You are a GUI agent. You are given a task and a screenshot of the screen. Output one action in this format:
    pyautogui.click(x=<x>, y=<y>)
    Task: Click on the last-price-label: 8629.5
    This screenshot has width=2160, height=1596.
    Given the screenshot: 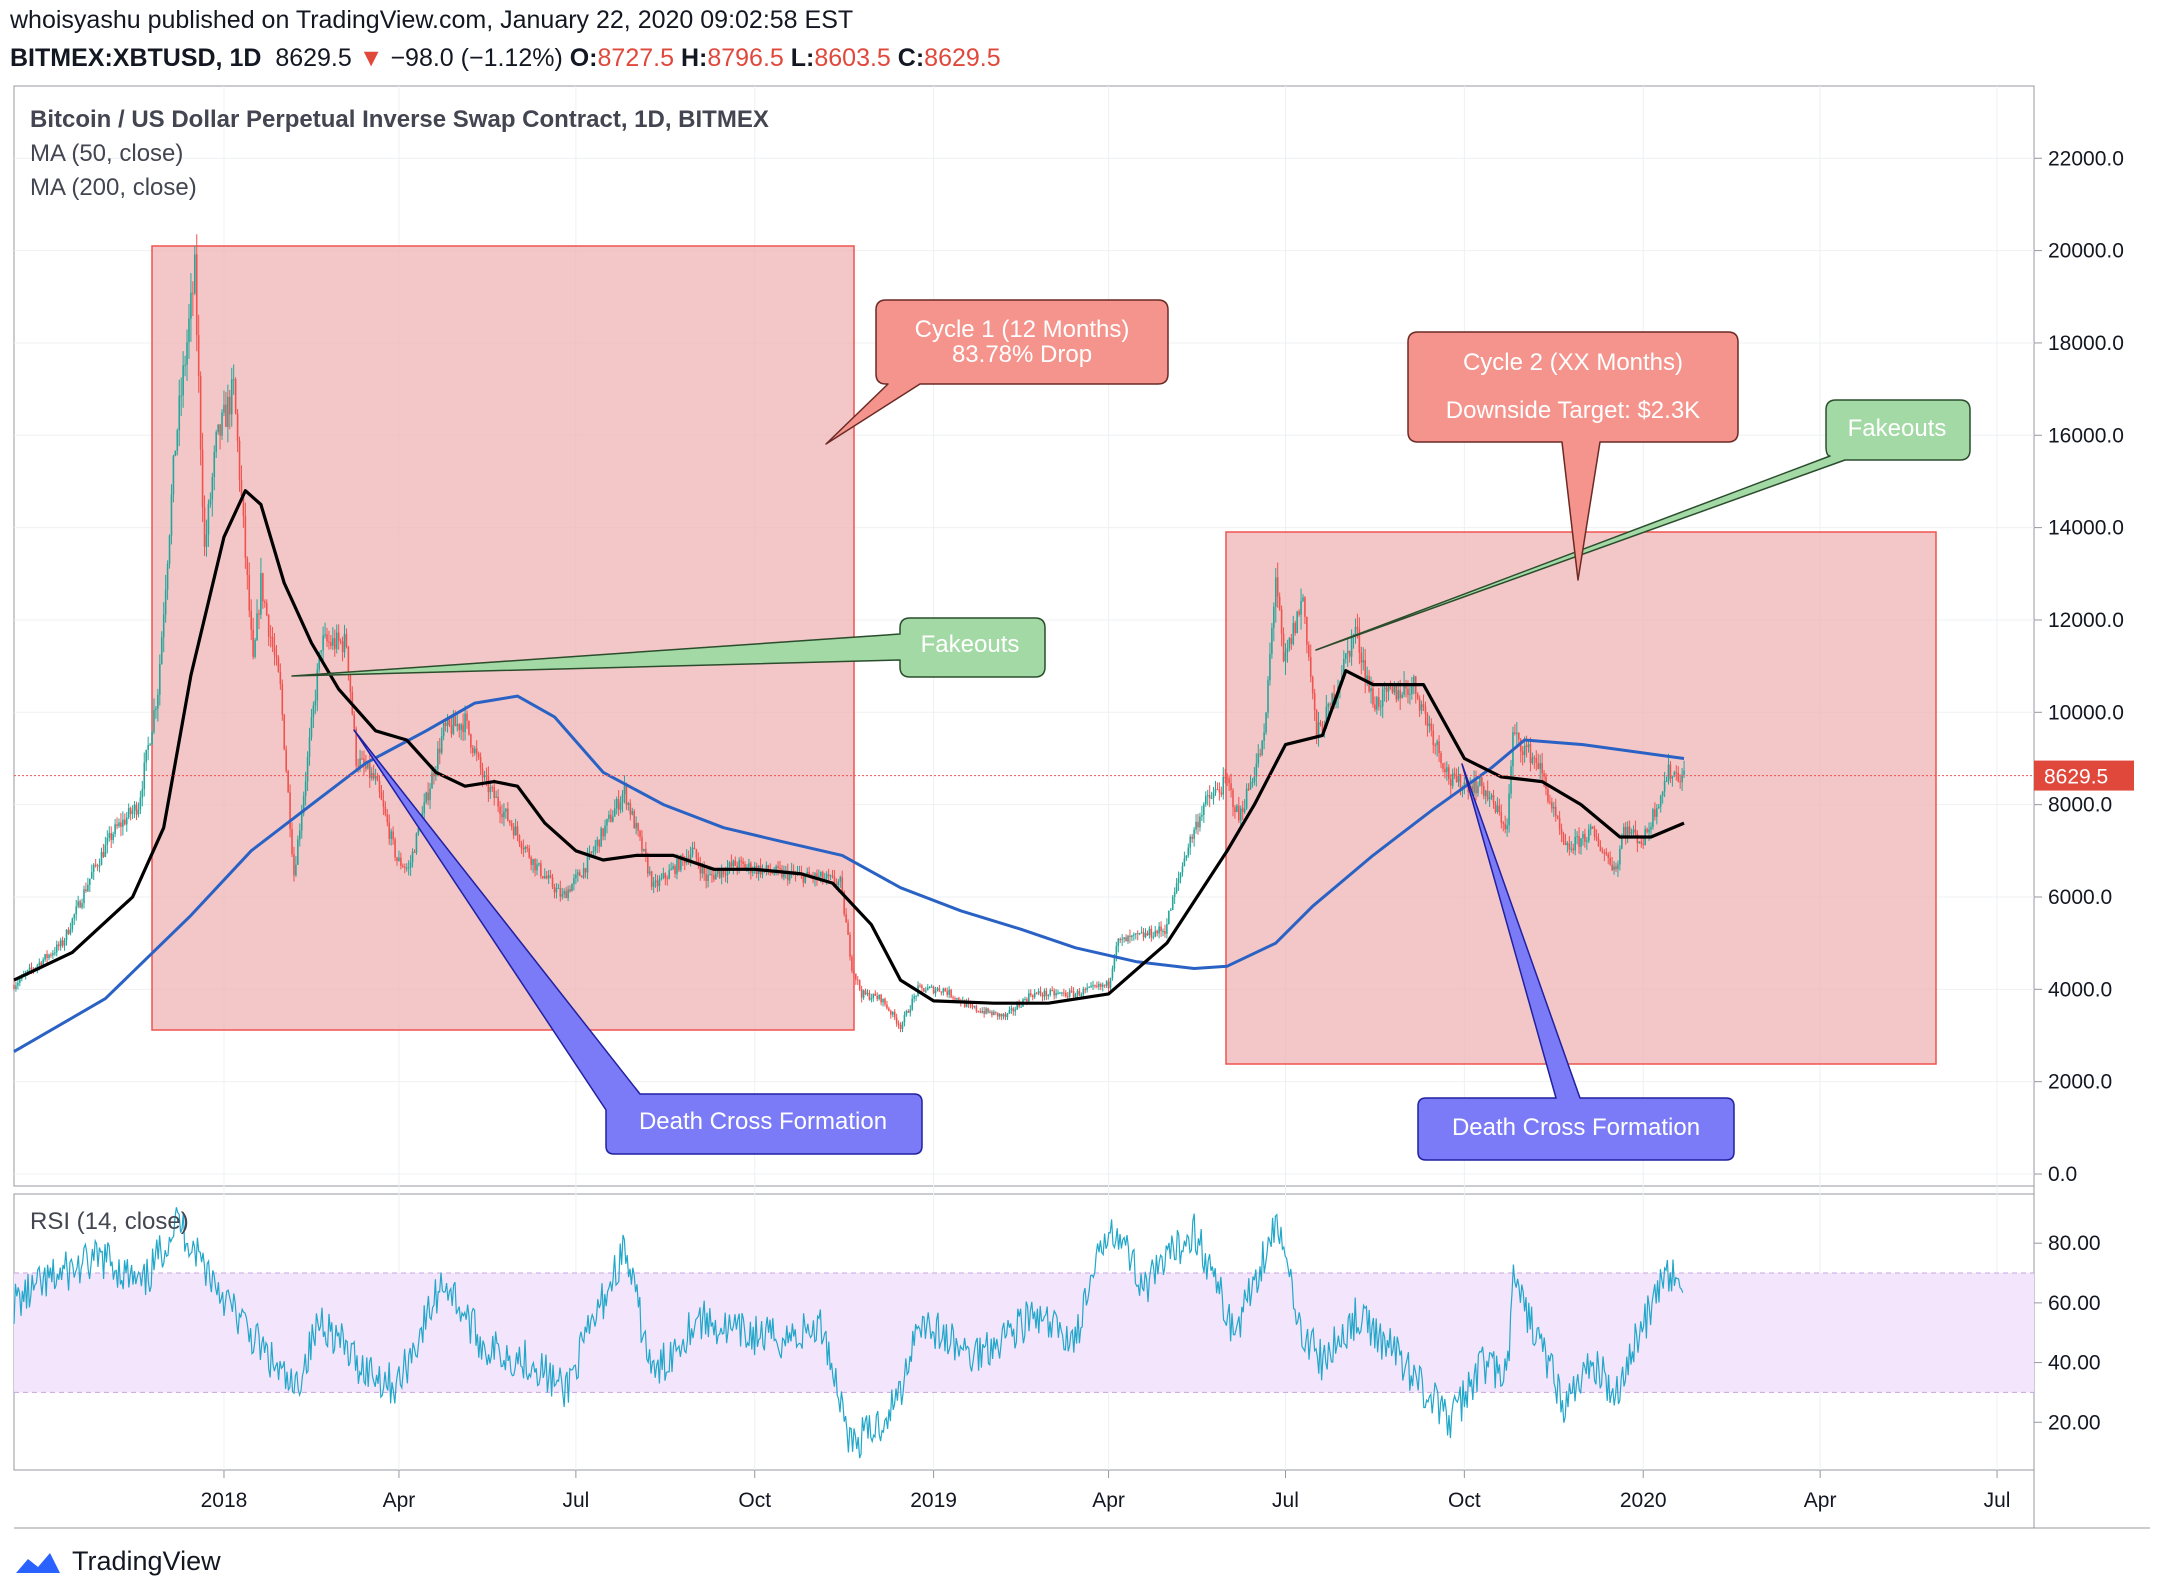 What is the action you would take?
    pyautogui.click(x=2076, y=777)
    